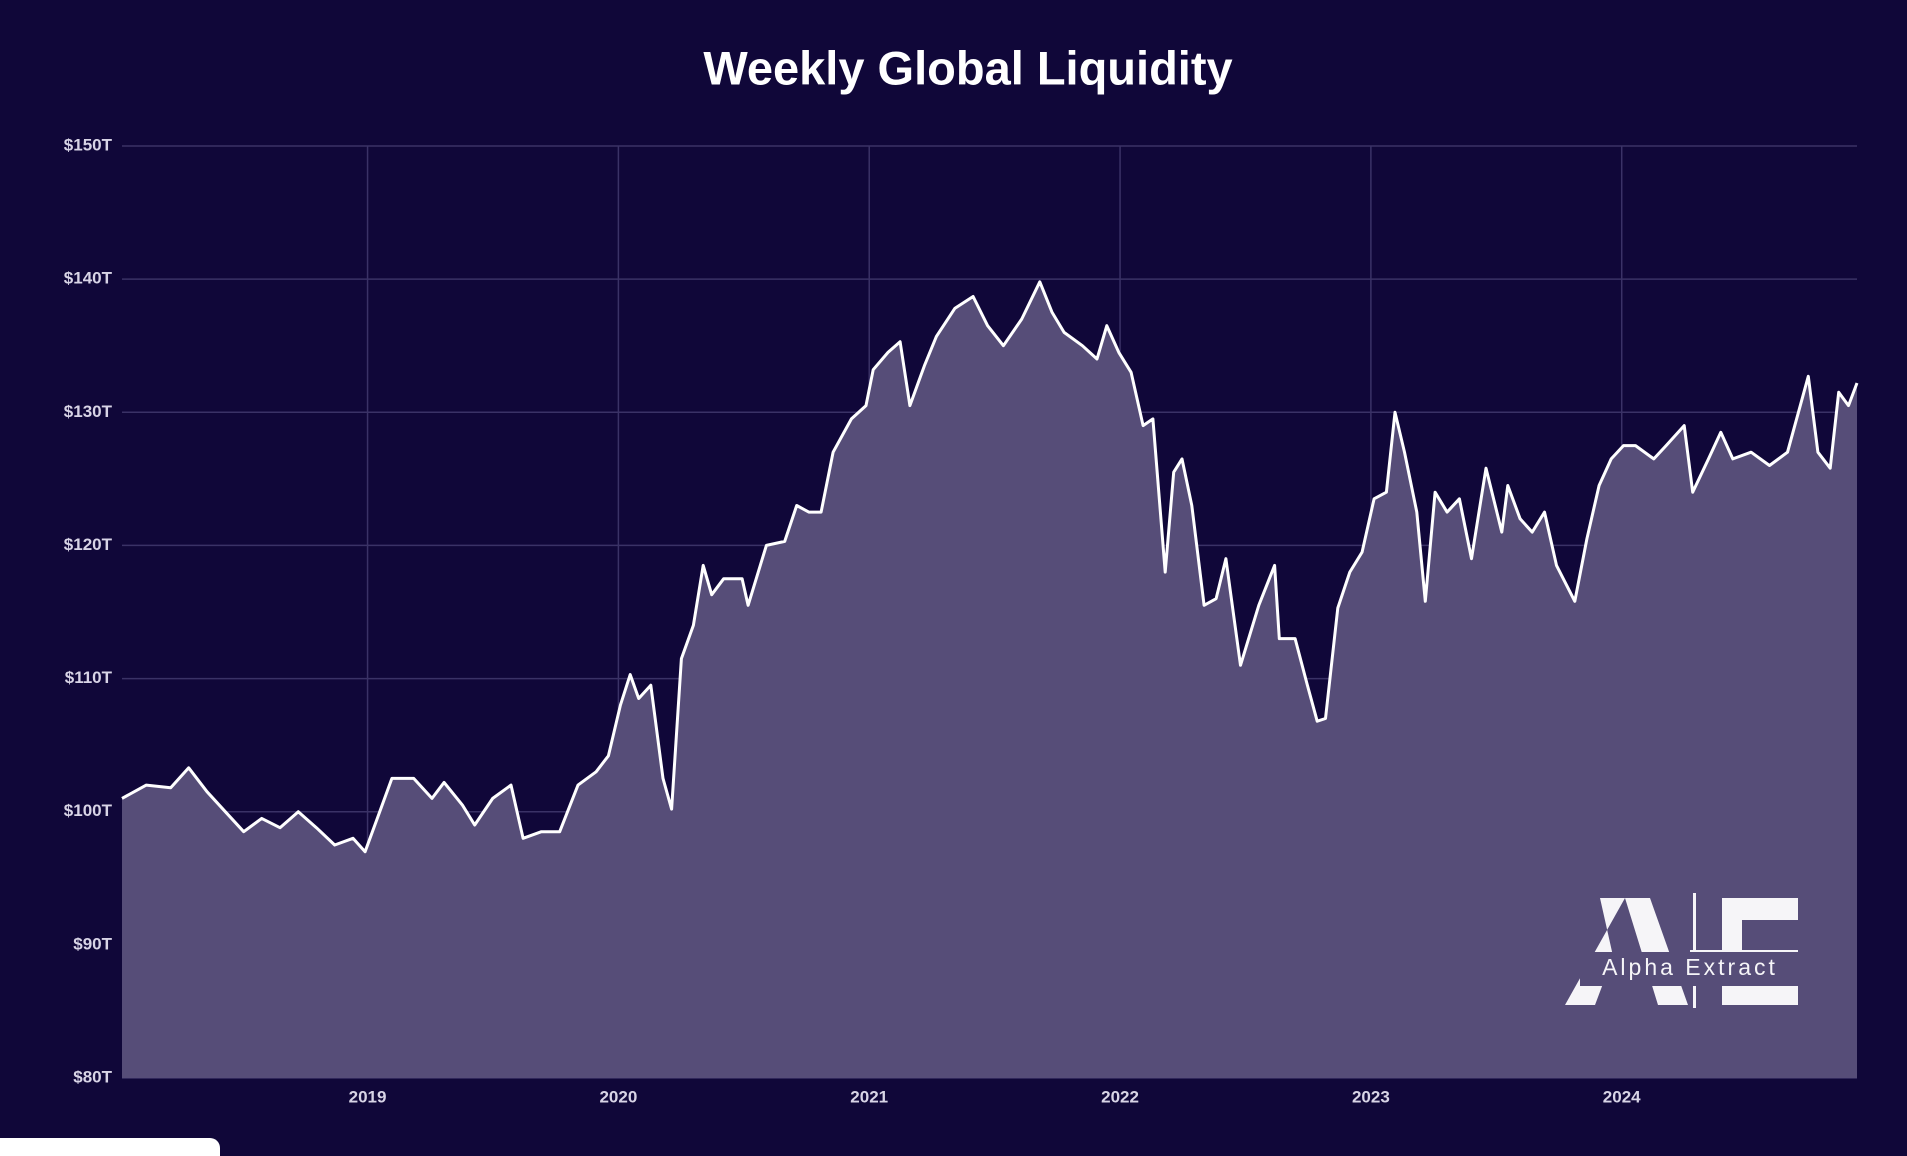 The image size is (1907, 1156). Describe the element at coordinates (1120, 1096) in the screenshot. I see `x-tick-label: 2022` at that location.